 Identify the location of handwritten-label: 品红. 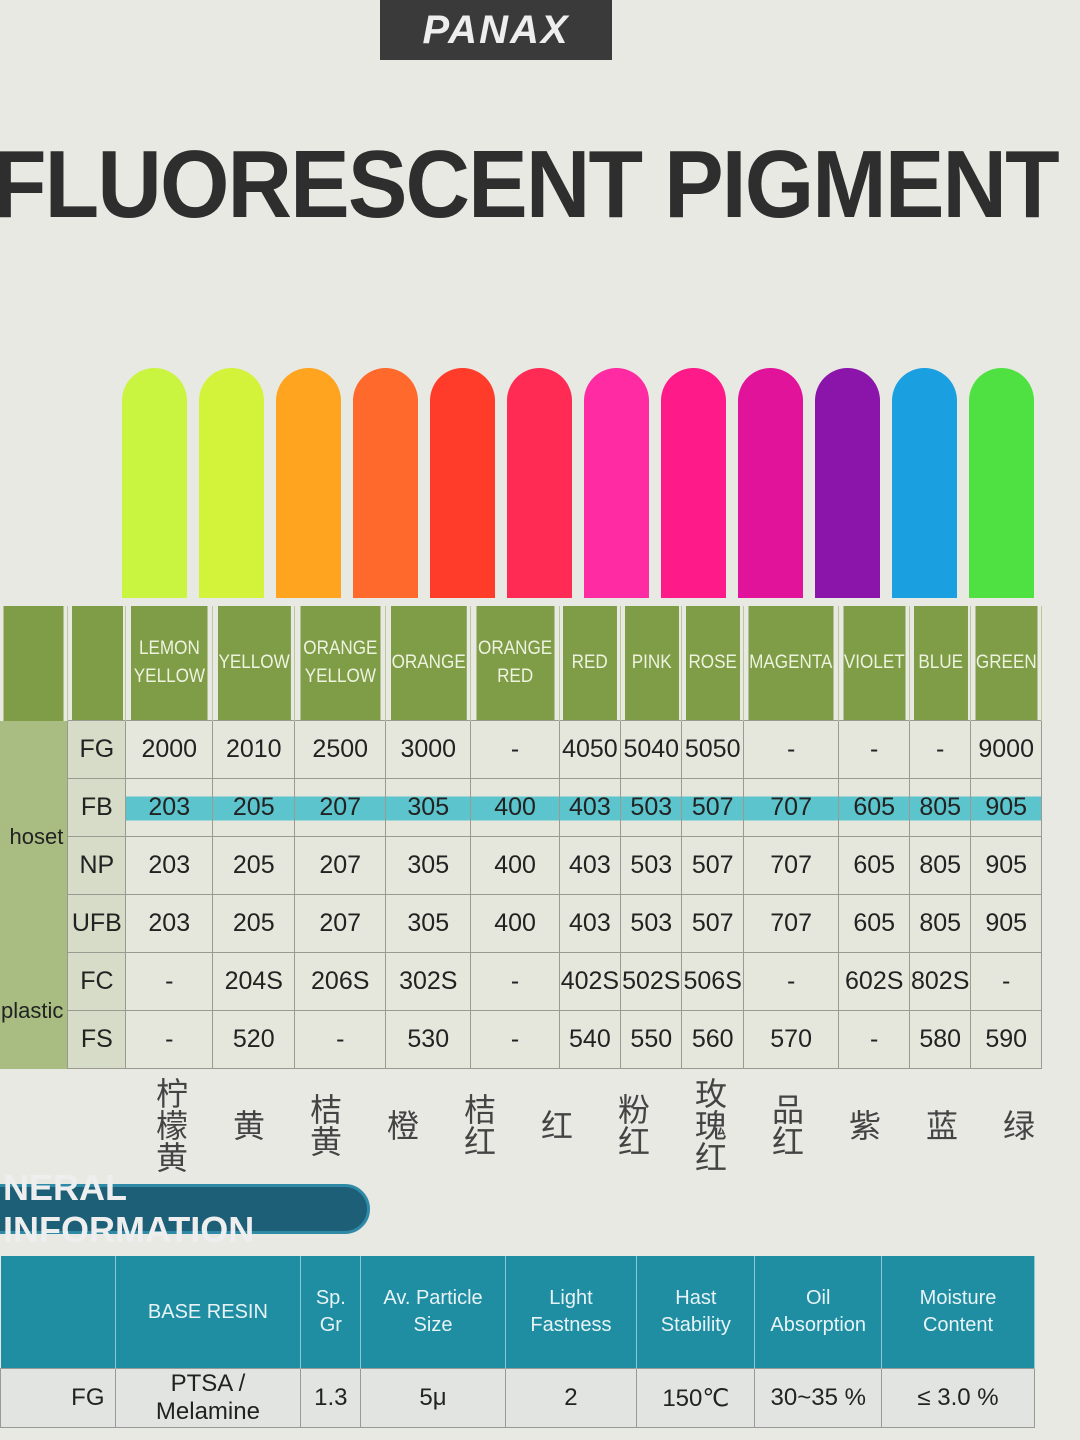
(786, 1125).